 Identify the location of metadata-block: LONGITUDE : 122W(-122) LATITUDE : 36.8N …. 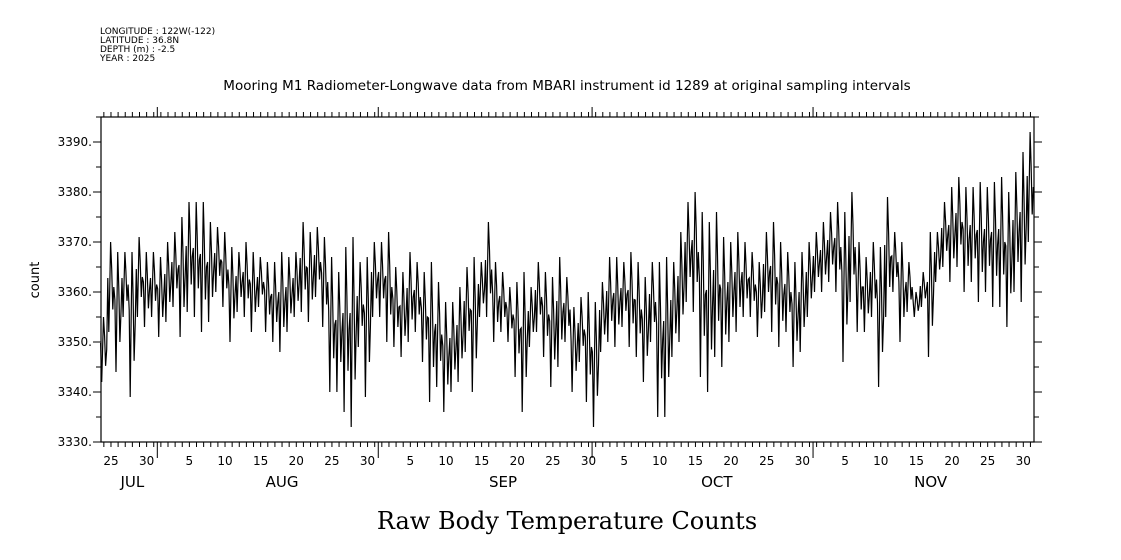
(157, 46).